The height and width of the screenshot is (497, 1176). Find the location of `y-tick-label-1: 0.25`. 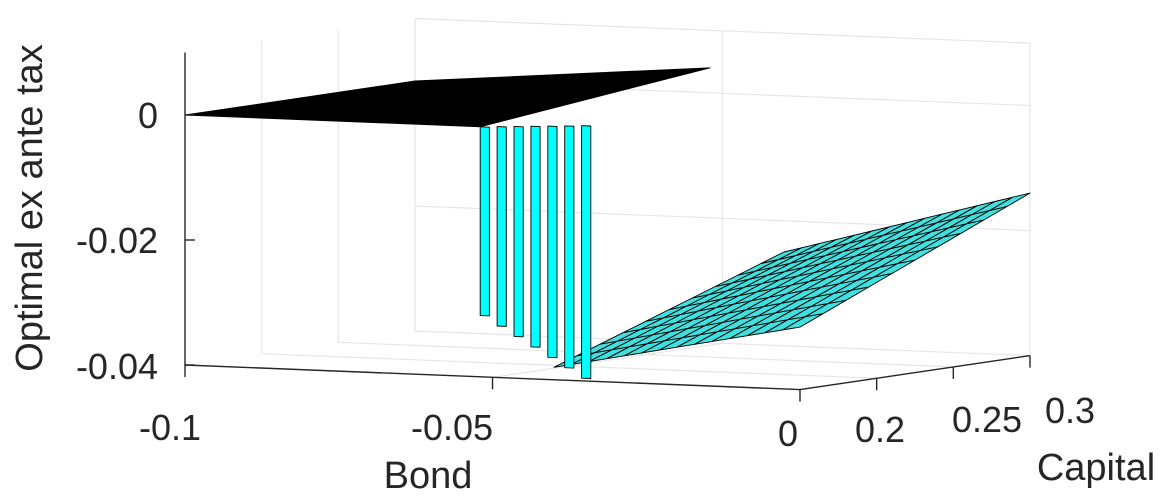

y-tick-label-1: 0.25 is located at coordinates (987, 419).